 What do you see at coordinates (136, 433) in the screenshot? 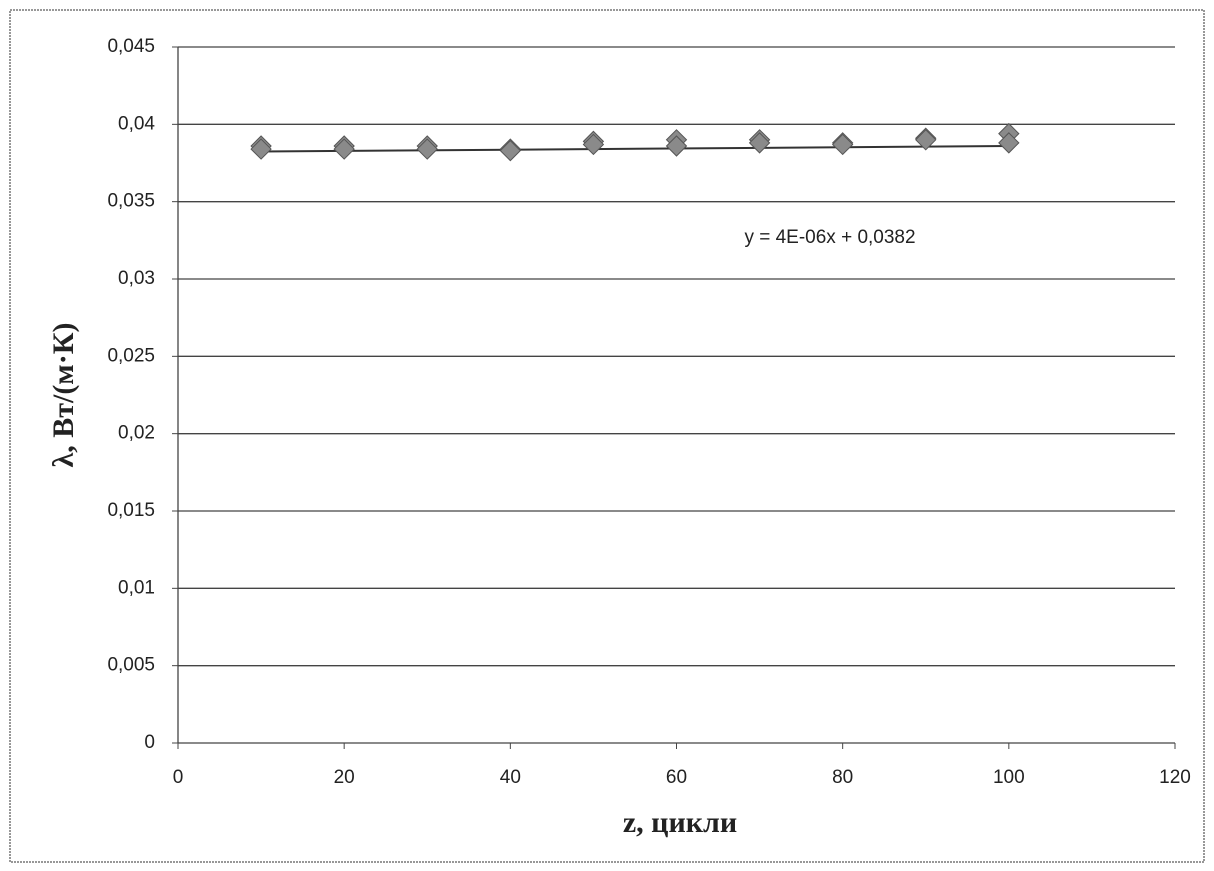
I see `y-tick-label: 0,02` at bounding box center [136, 433].